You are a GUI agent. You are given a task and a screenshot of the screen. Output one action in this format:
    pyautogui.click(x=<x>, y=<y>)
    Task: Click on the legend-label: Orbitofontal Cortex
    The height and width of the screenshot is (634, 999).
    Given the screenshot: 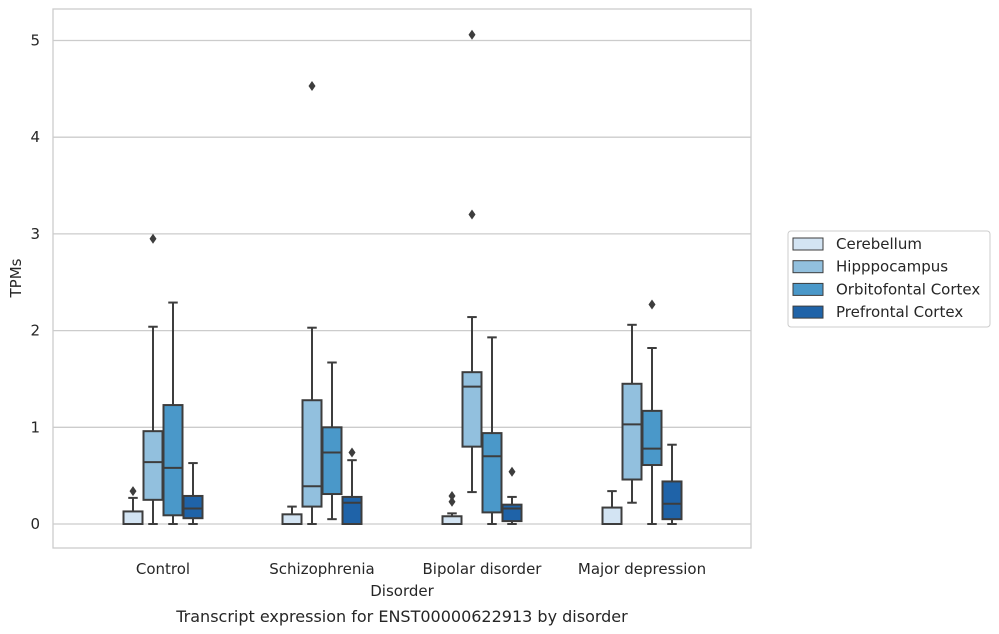 What is the action you would take?
    pyautogui.click(x=908, y=289)
    